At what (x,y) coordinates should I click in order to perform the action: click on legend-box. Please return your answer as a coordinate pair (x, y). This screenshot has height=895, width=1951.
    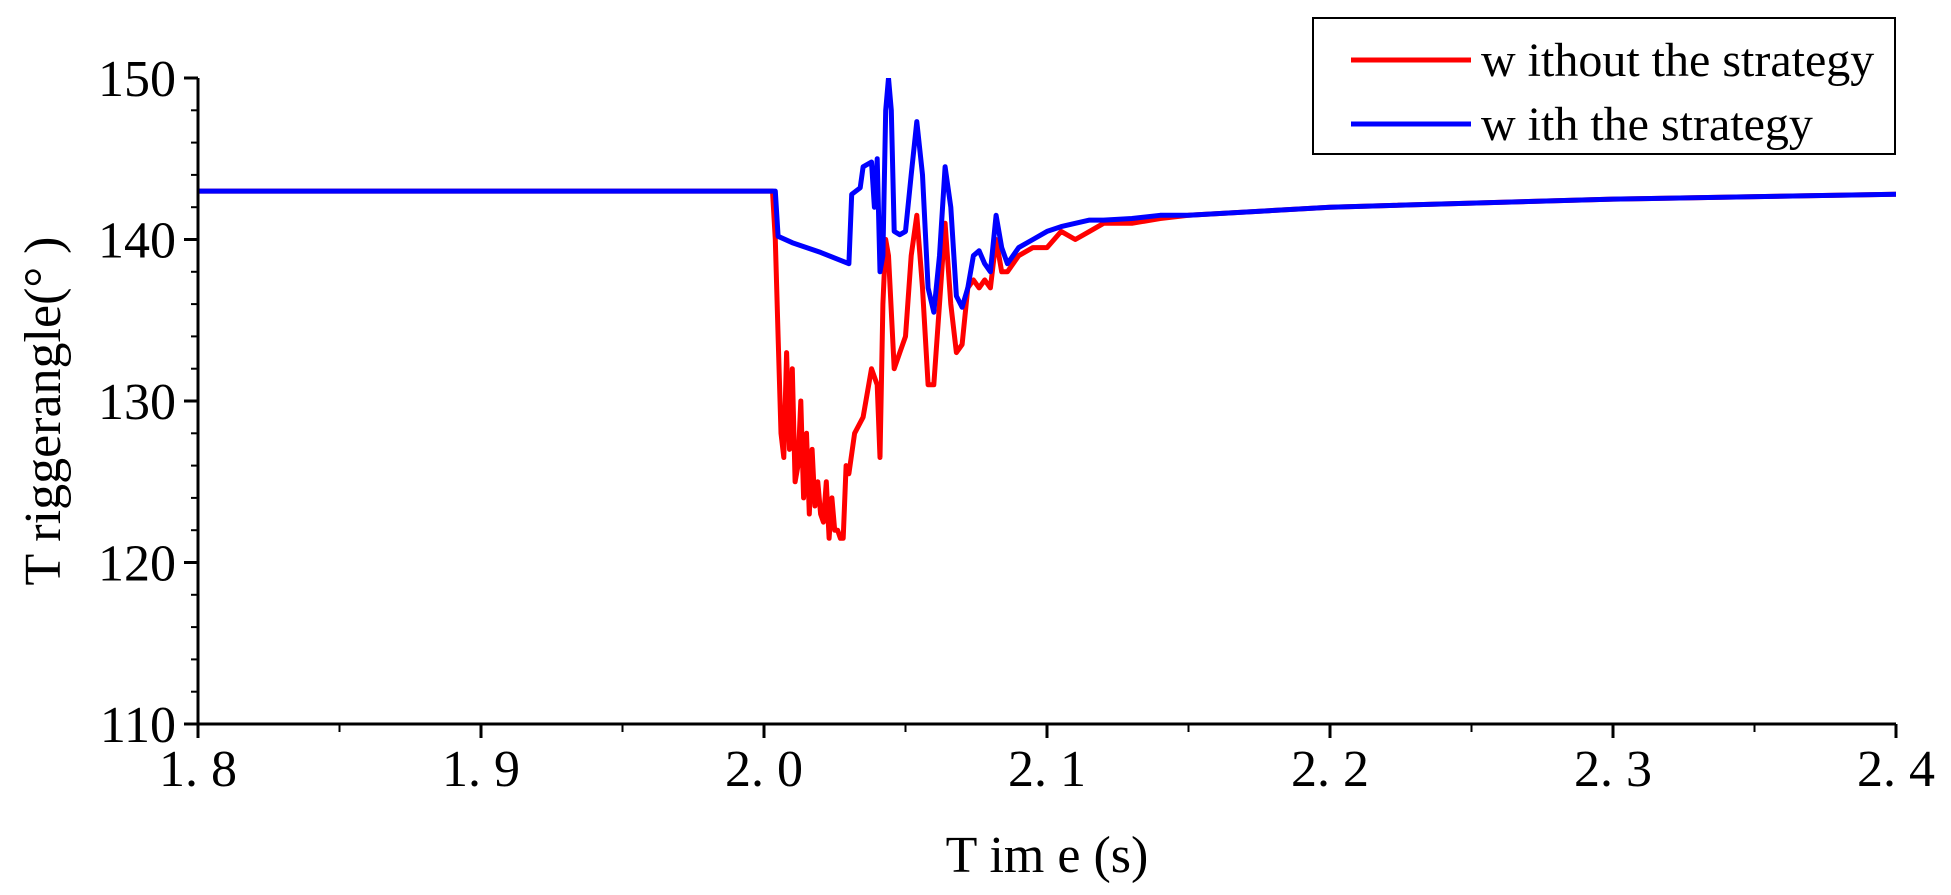
    Looking at the image, I should click on (1604, 86).